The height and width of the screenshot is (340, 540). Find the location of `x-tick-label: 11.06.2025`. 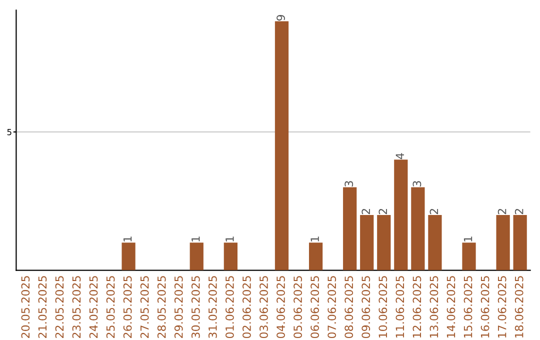

x-tick-label: 11.06.2025 is located at coordinates (400, 307).